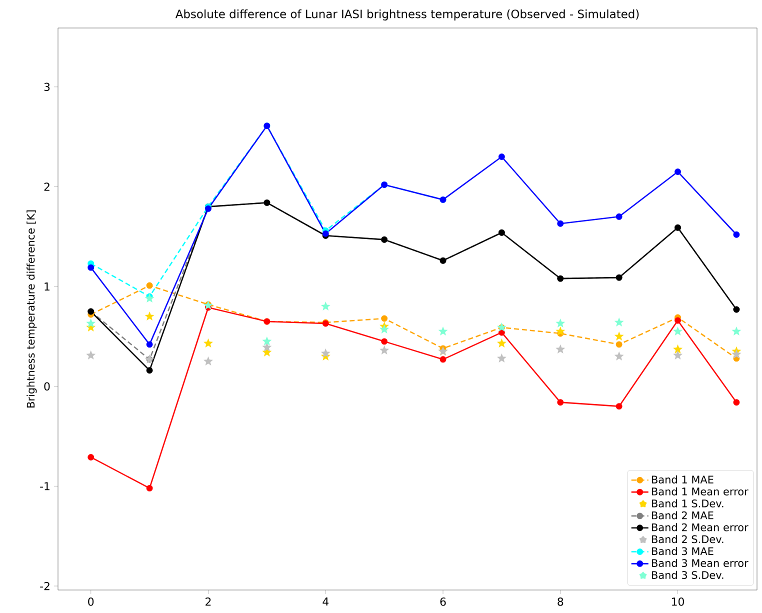 This screenshot has width=762, height=613. What do you see at coordinates (47, 87) in the screenshot?
I see `y-tick-label: 3` at bounding box center [47, 87].